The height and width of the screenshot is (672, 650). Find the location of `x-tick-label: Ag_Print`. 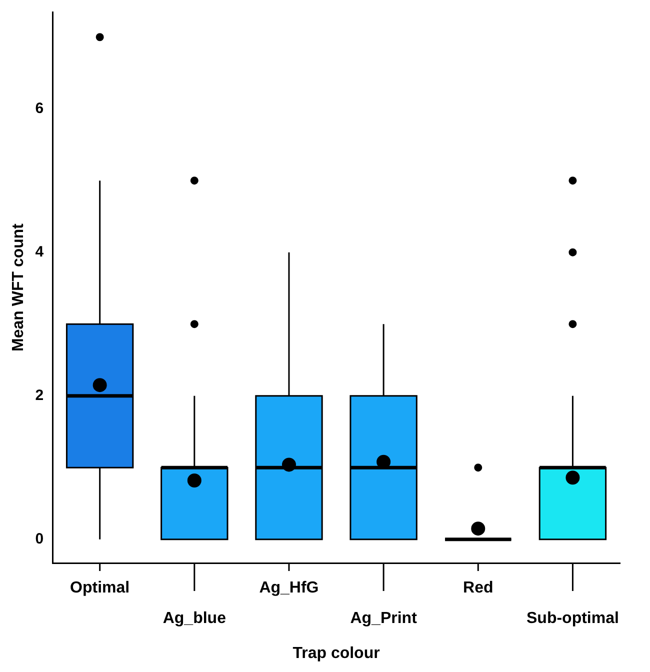

x-tick-label: Ag_Print is located at coordinates (384, 619).